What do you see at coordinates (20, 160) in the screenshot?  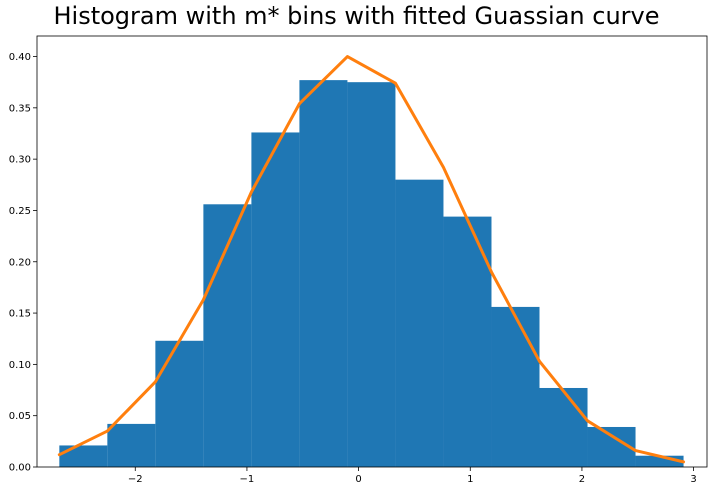 I see `y-tick-label: 0.30` at bounding box center [20, 160].